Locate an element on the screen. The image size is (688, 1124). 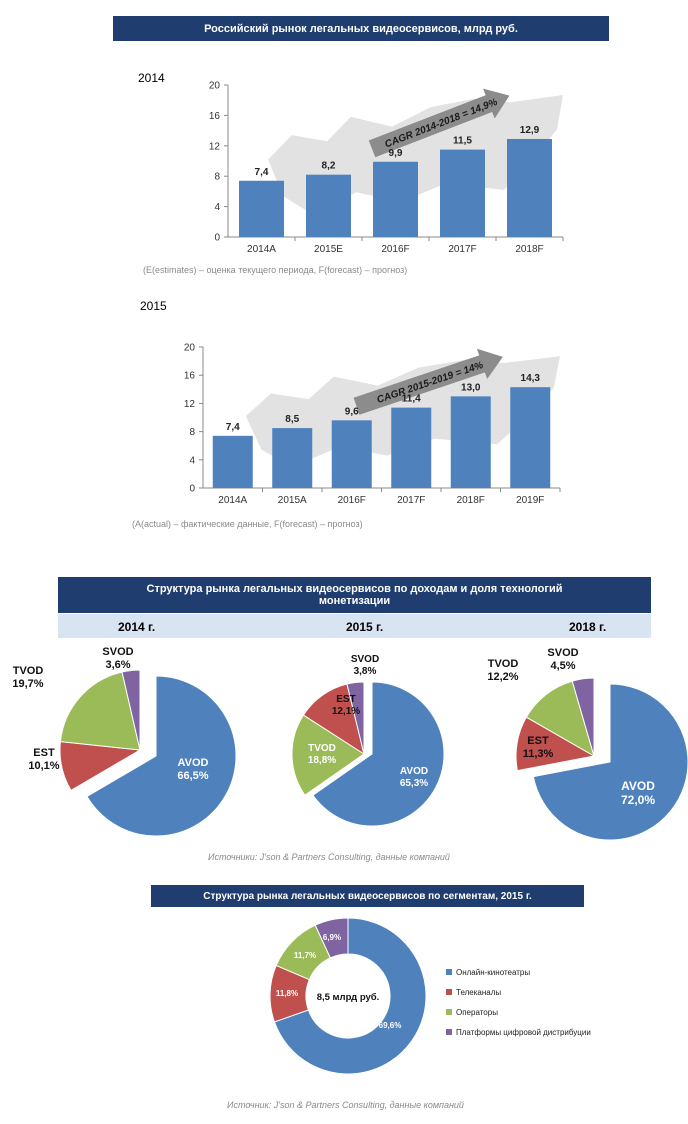
pie-year-2015: 2015 г. is located at coordinates (365, 627).